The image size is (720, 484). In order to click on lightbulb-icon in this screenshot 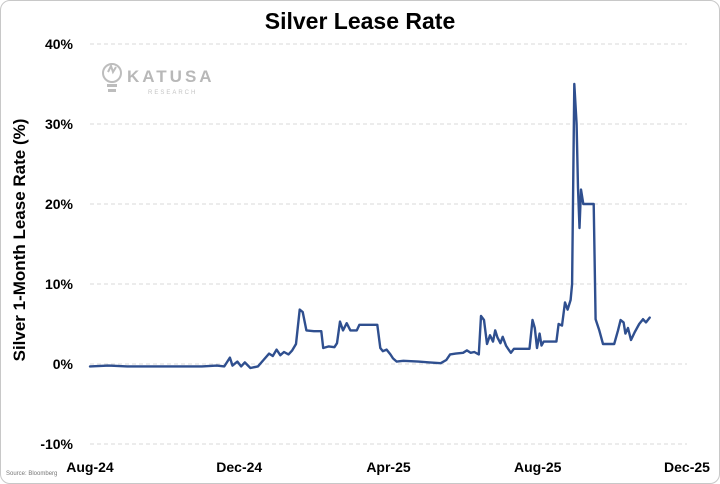, I will do `click(112, 77)`.